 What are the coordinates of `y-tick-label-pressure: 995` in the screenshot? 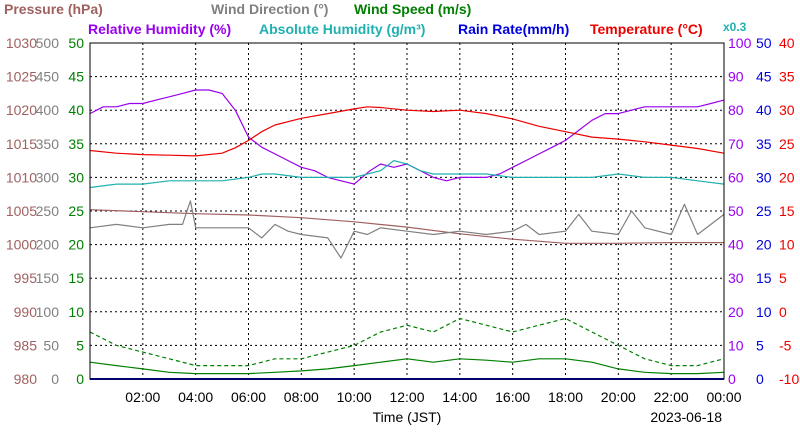 It's located at (26, 278).